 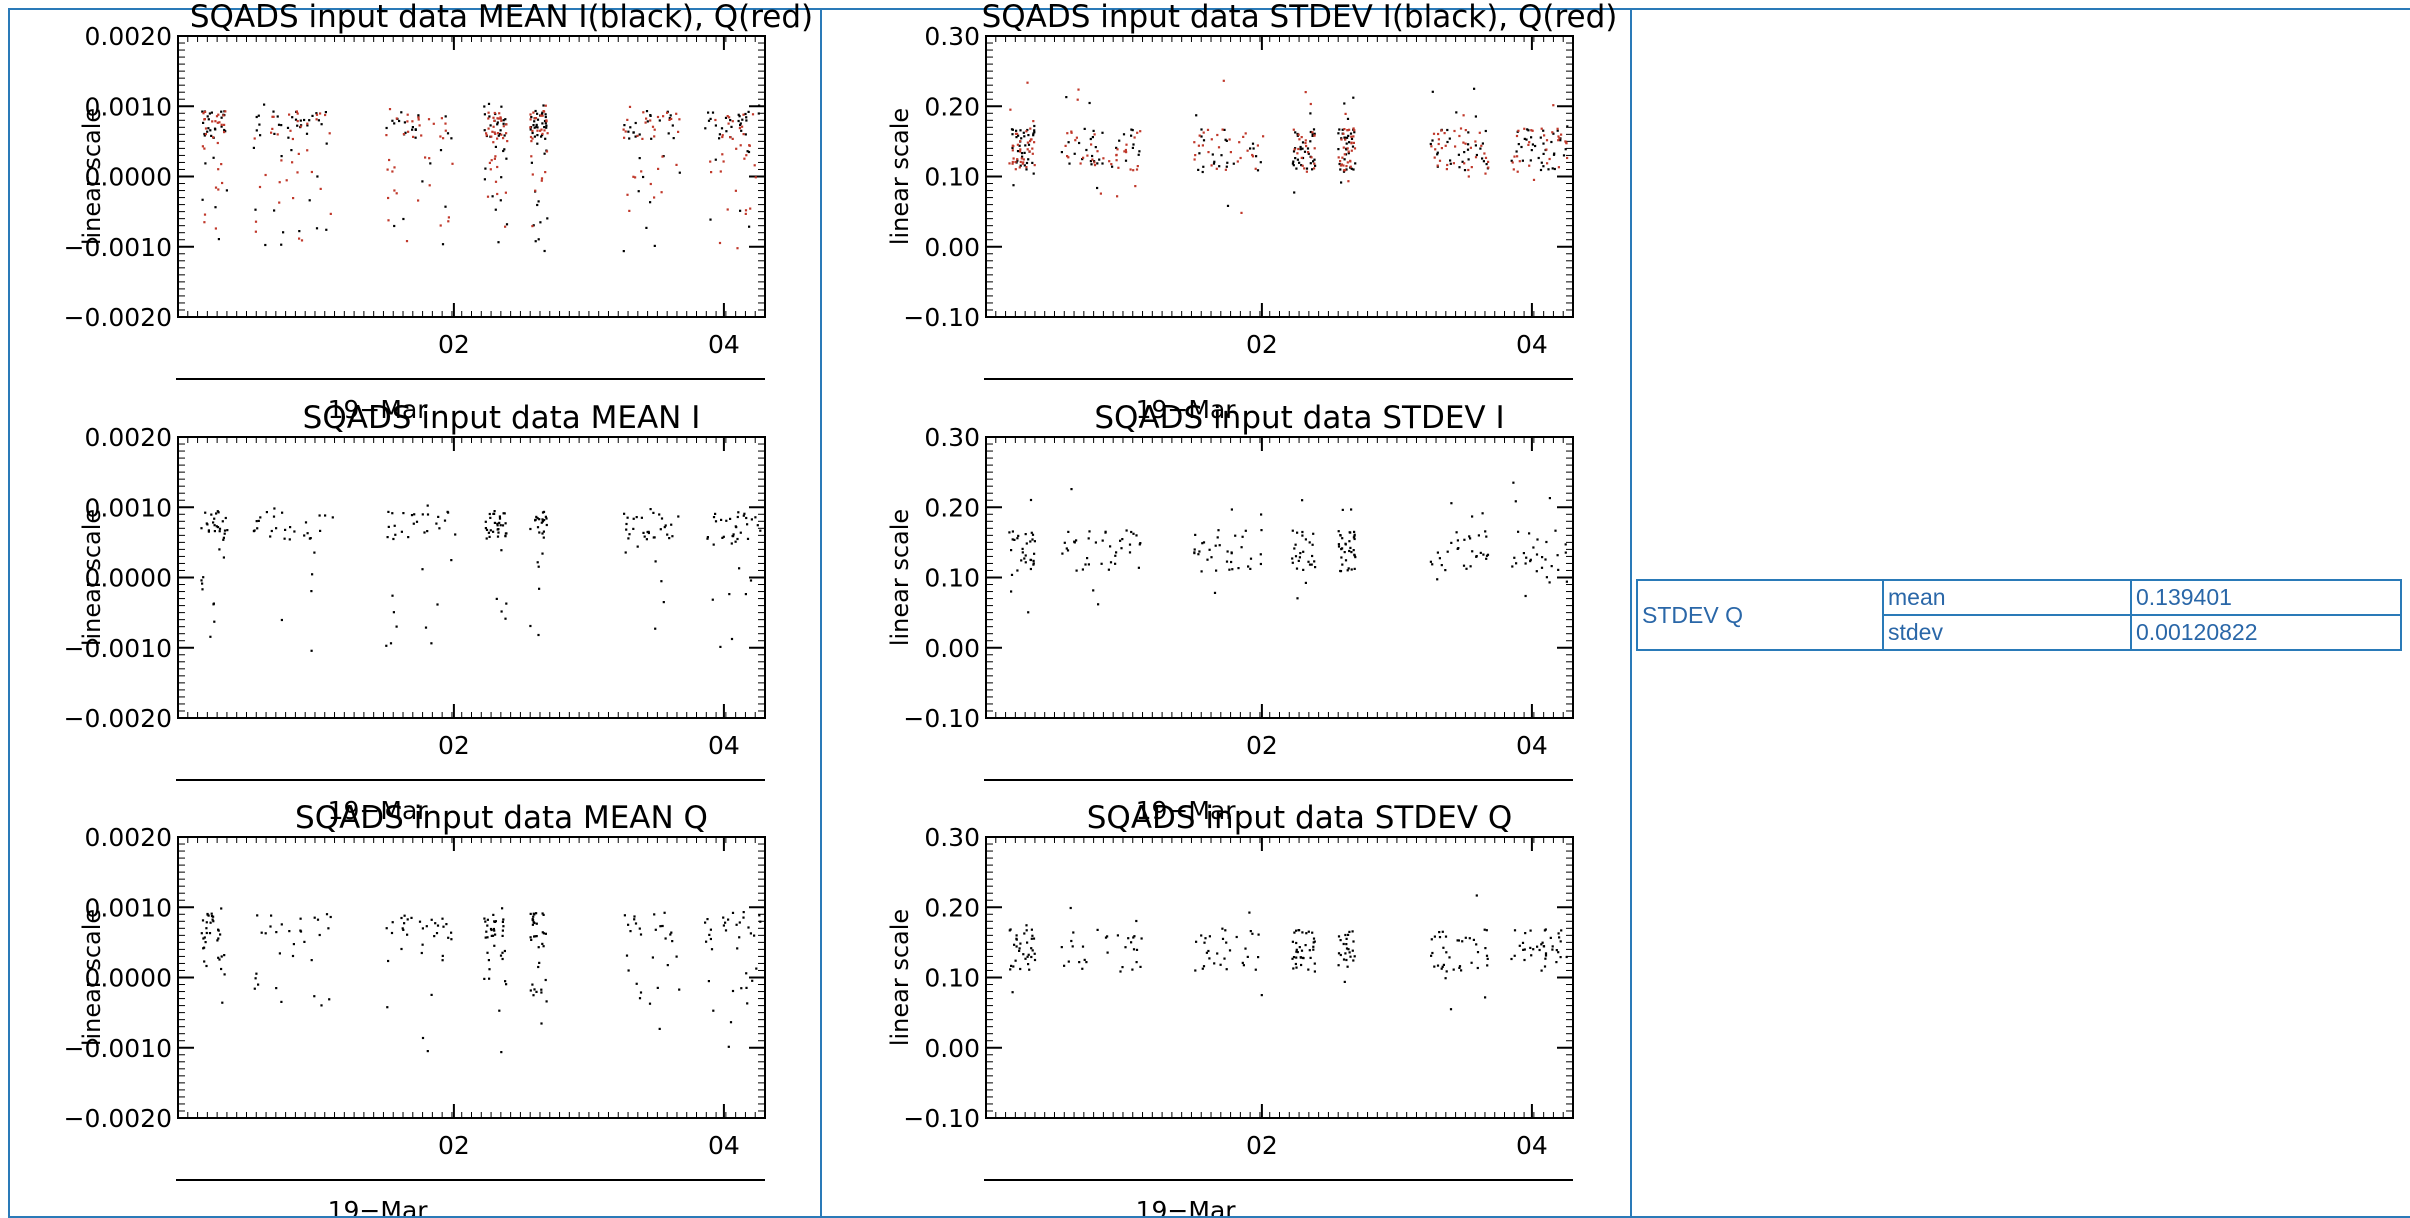 What do you see at coordinates (952, 437) in the screenshot?
I see `y-tick-label: 0.30` at bounding box center [952, 437].